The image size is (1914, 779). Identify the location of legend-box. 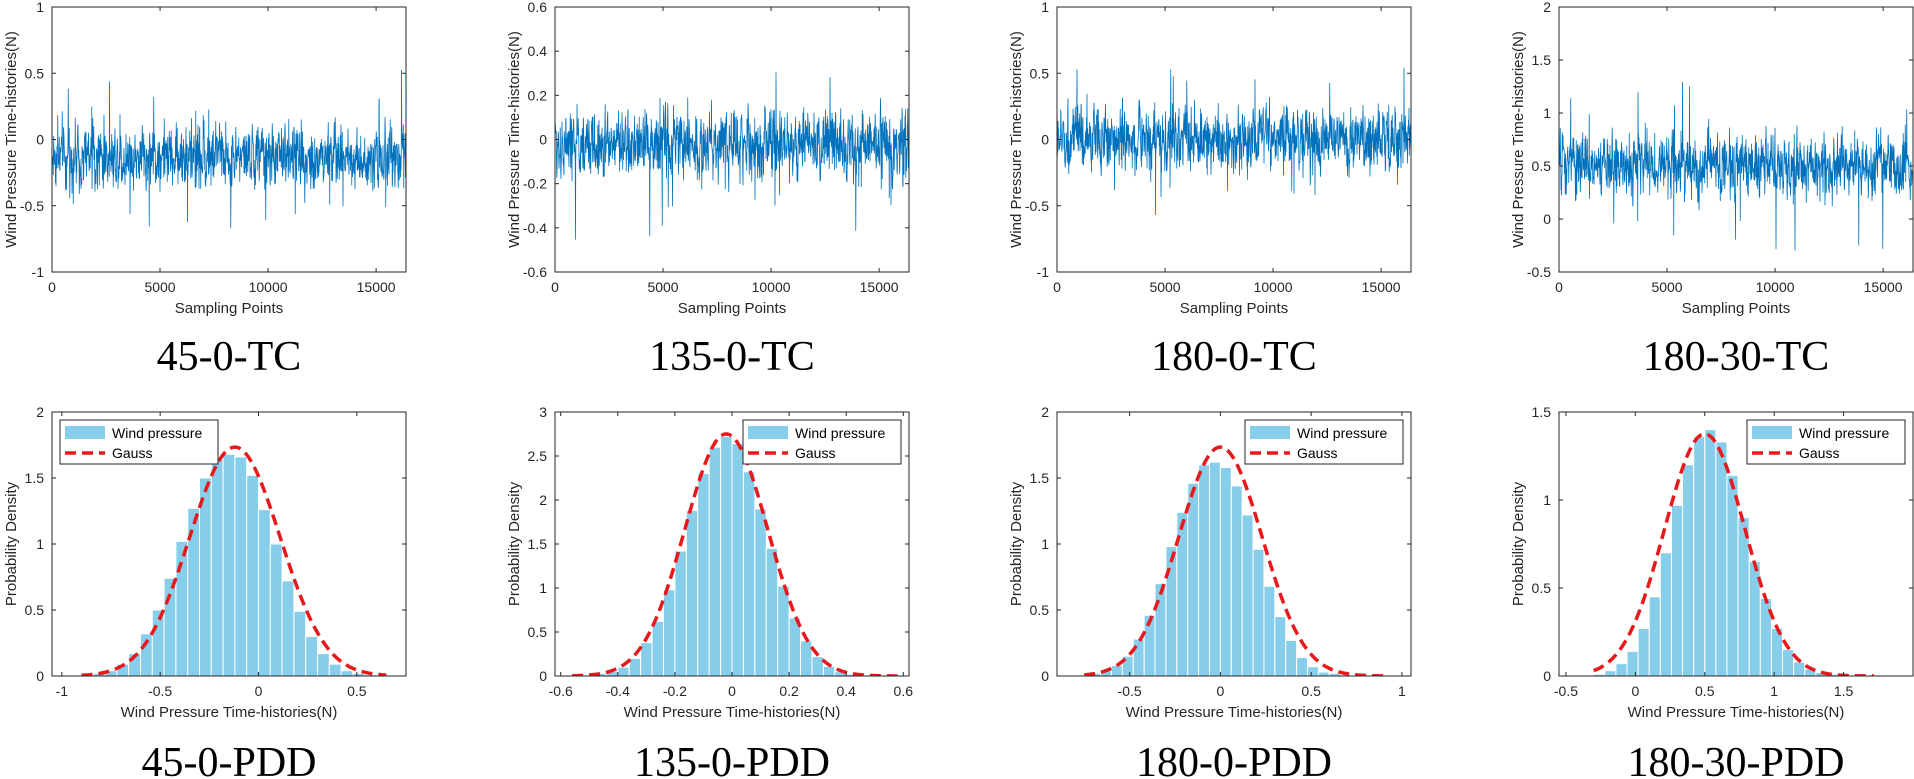
(822, 442).